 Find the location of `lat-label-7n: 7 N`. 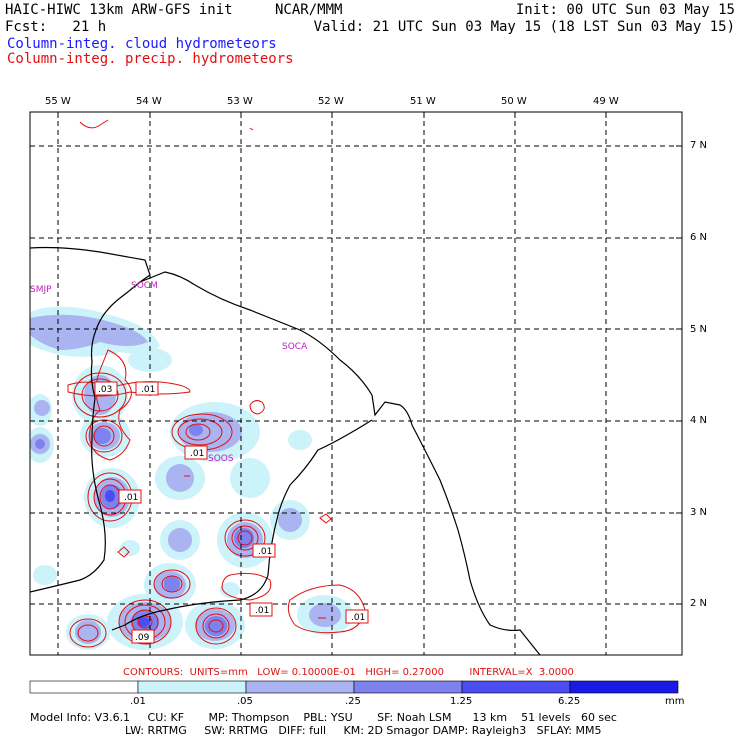

lat-label-7n: 7 N is located at coordinates (699, 145).